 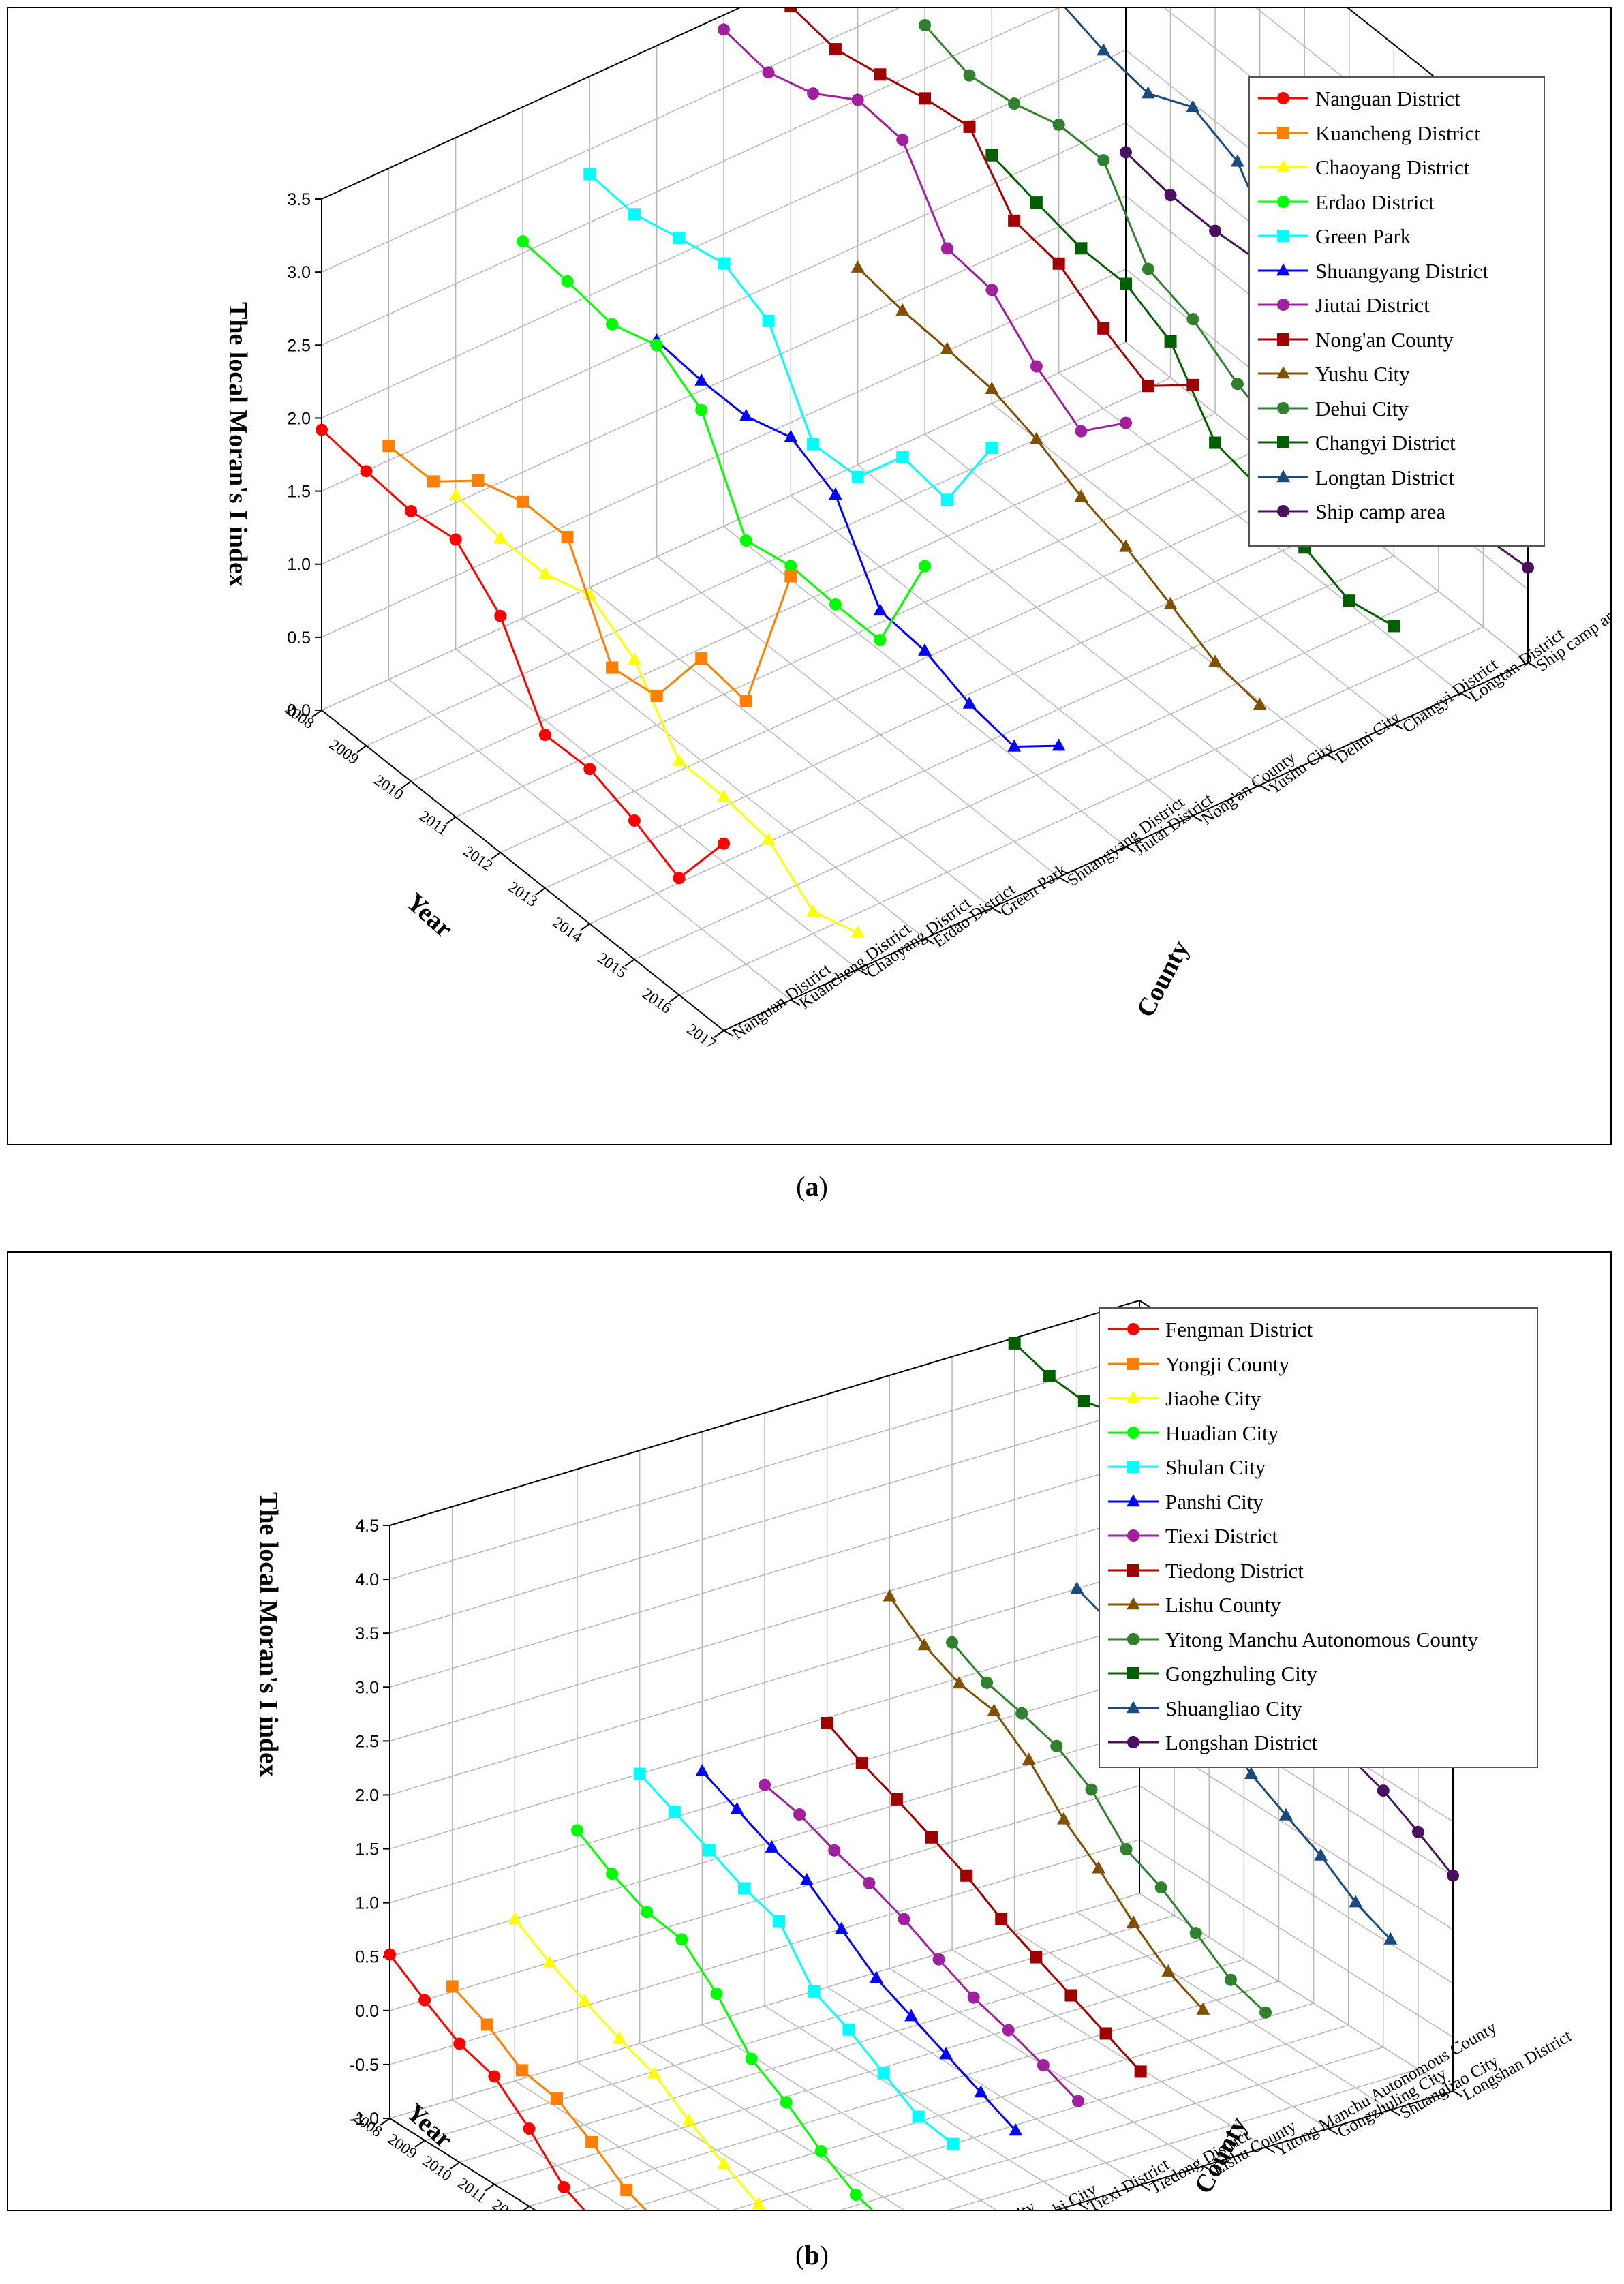 I want to click on point-huadian-city, so click(x=820, y=2151).